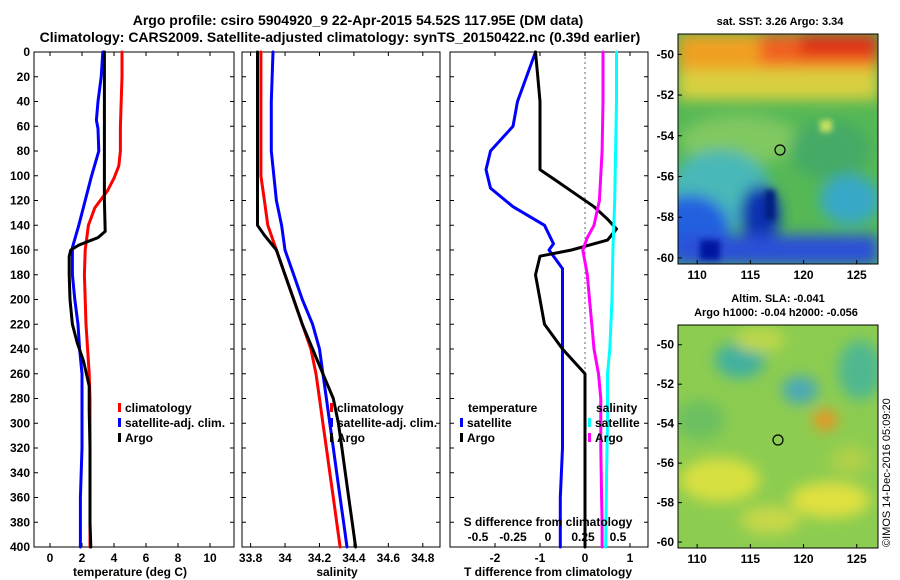 Image resolution: width=900 pixels, height=580 pixels. Describe the element at coordinates (146, 558) in the screenshot. I see `x-tick-label: 6` at that location.